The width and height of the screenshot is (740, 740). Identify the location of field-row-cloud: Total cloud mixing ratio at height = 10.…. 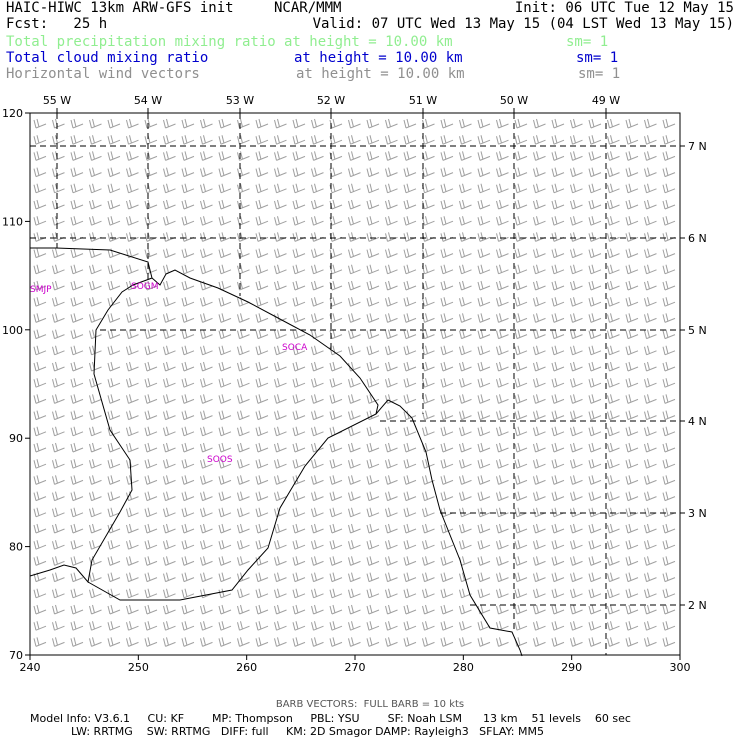
(370, 59).